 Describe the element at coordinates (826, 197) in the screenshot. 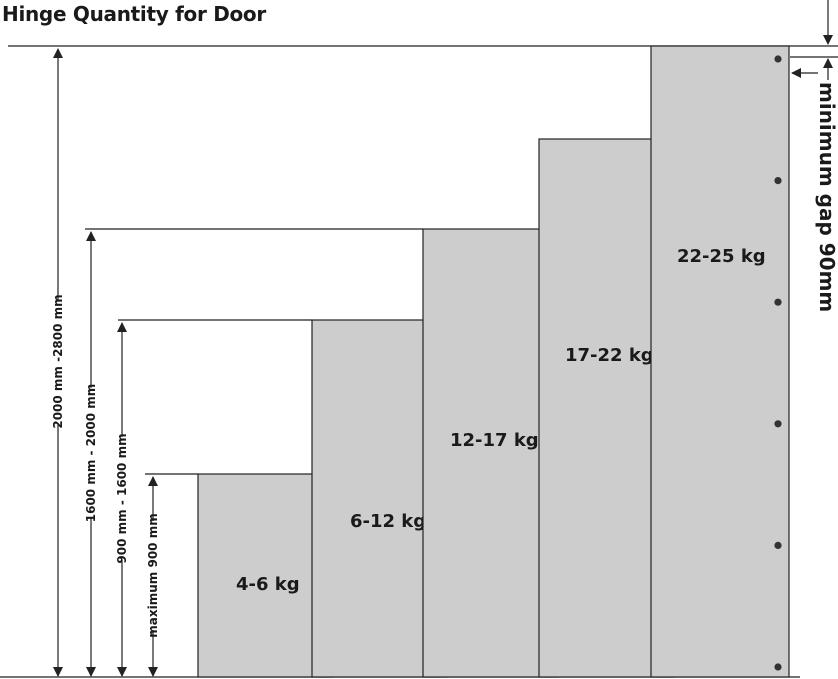

I see `minimum-gap-label: minimum gap 90mm` at that location.